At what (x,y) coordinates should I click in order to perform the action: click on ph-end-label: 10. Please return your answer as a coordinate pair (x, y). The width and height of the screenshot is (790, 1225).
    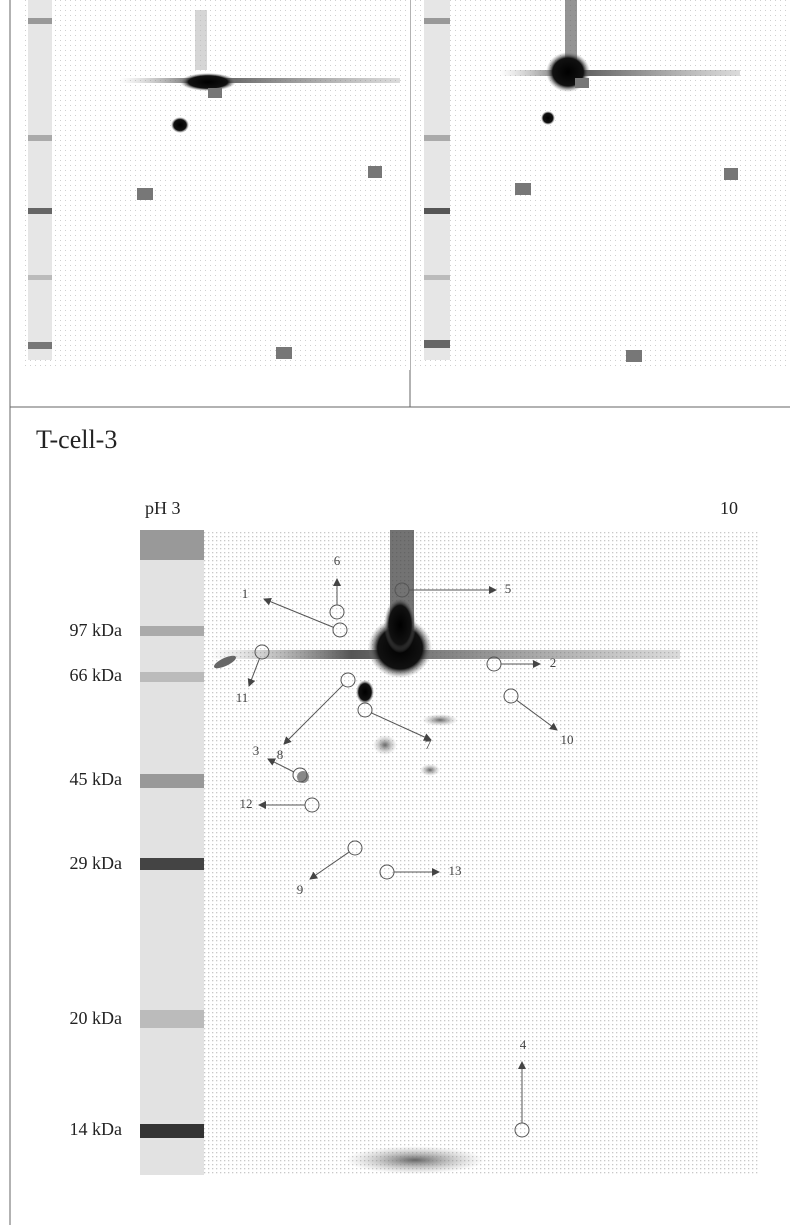
    Looking at the image, I should click on (729, 508).